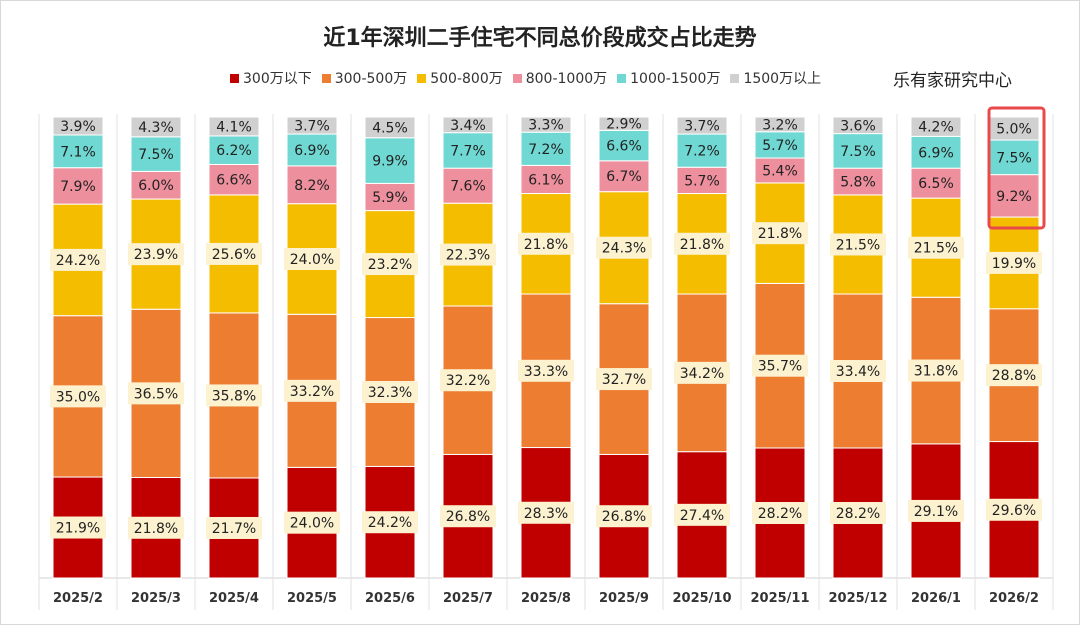 The width and height of the screenshot is (1080, 625). I want to click on data-label: 7.7%, so click(468, 151).